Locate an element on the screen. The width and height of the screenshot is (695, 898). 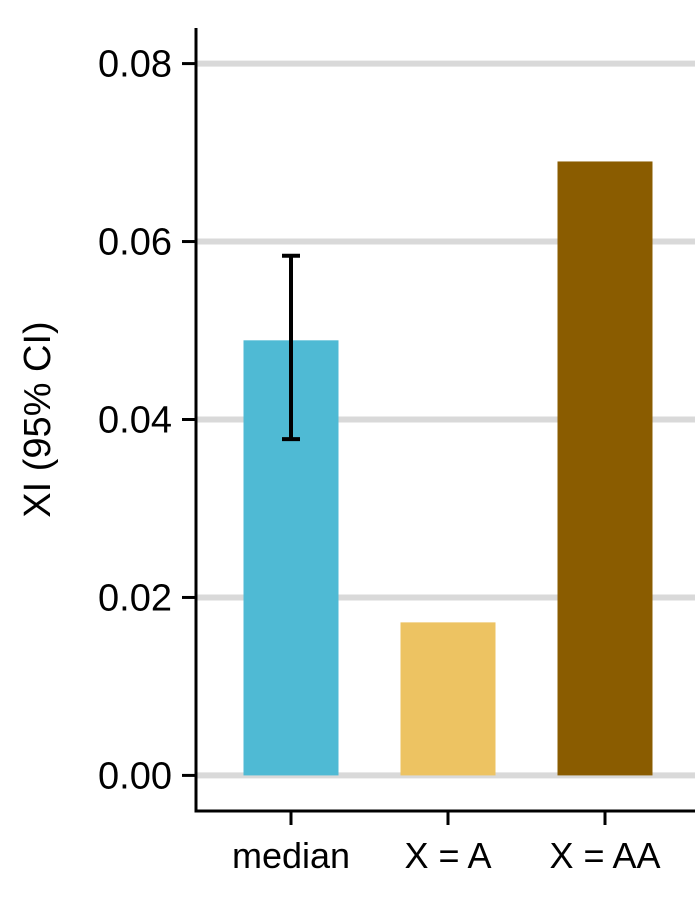
x-ticks: median X = A X = AA is located at coordinates (446, 843).